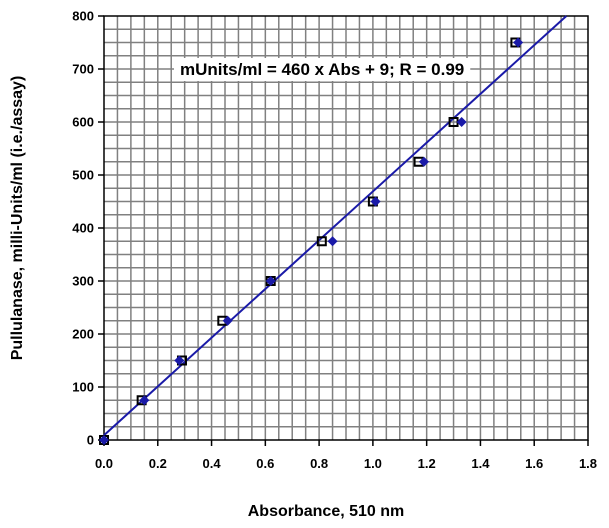 The image size is (609, 528). Describe the element at coordinates (83, 122) in the screenshot. I see `y-tick-label: 600` at that location.